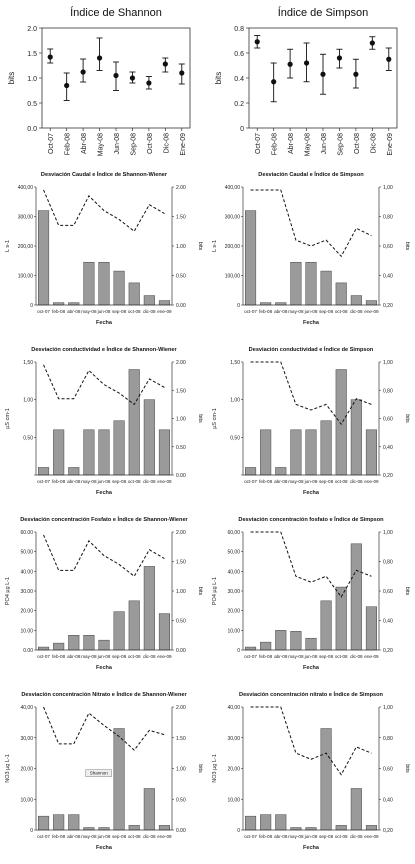 This screenshot has width=415, height=864. Describe the element at coordinates (181, 391) in the screenshot. I see `y2-tick-label: 1.50` at that location.